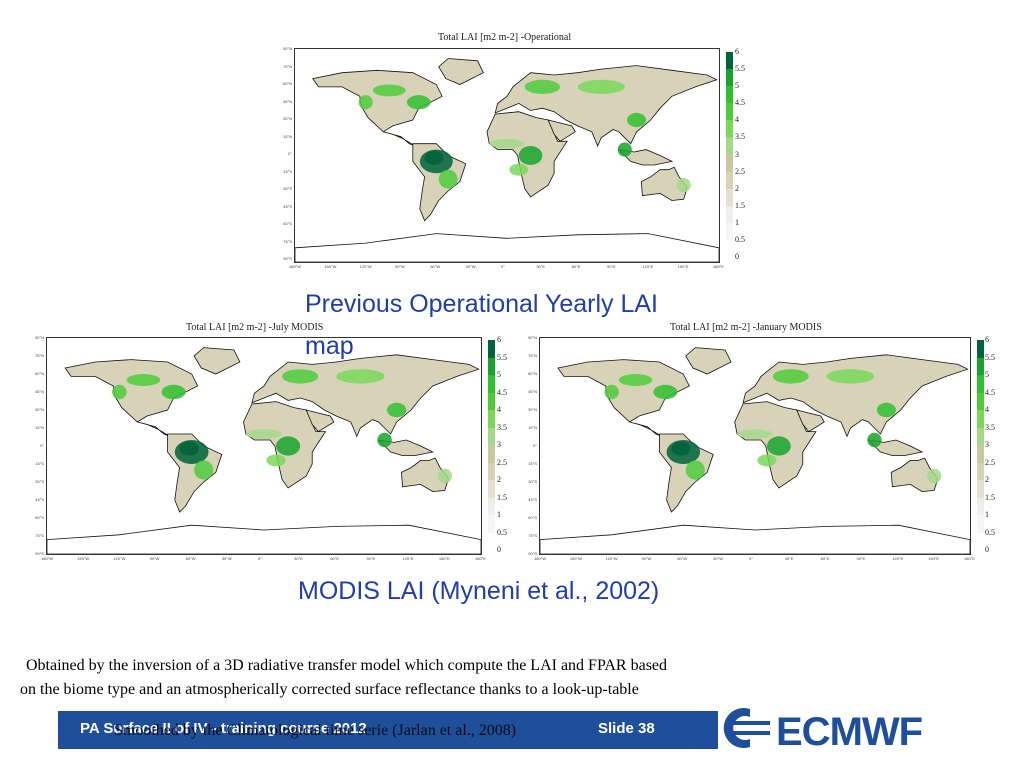  I want to click on map-frame, so click(264, 446).